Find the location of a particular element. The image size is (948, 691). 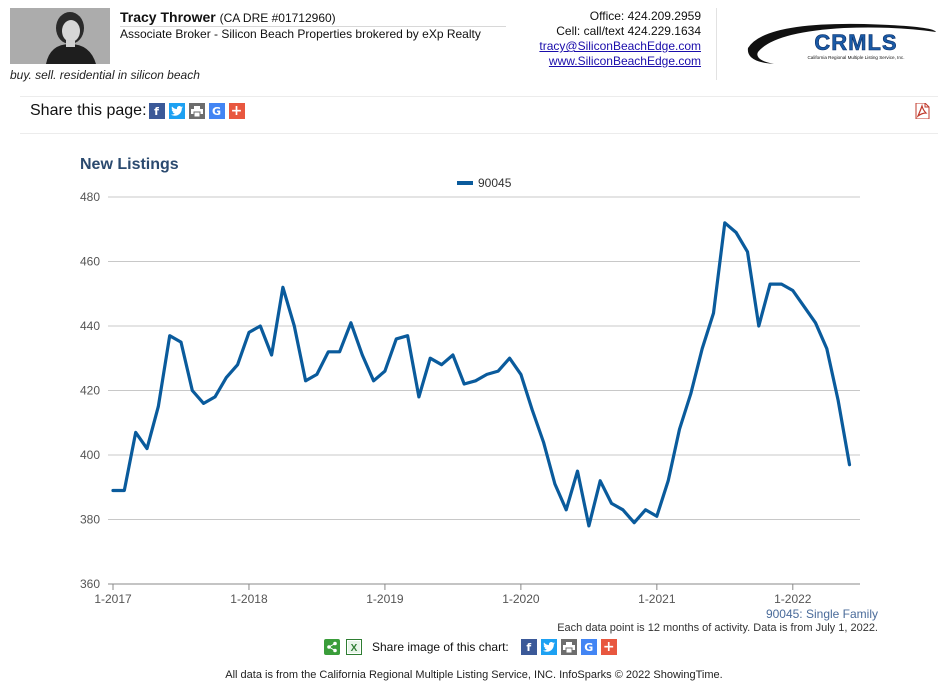

chart-facebook-icon: f is located at coordinates (528, 647).